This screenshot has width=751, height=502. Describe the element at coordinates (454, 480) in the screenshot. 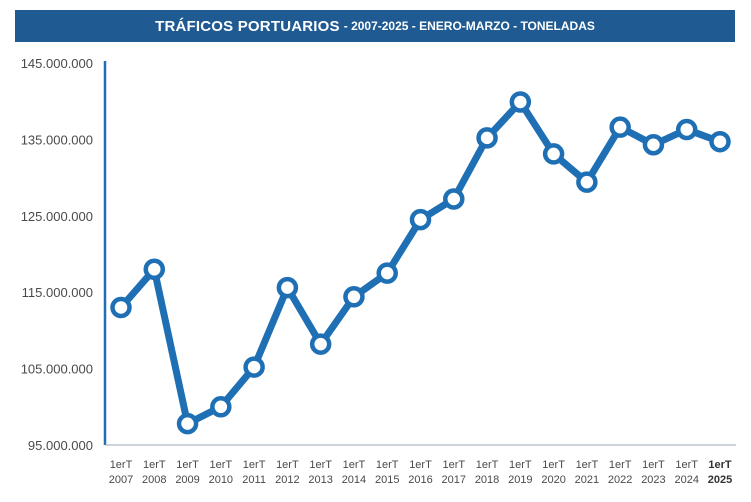

I see `x-tick-label: 2017` at that location.